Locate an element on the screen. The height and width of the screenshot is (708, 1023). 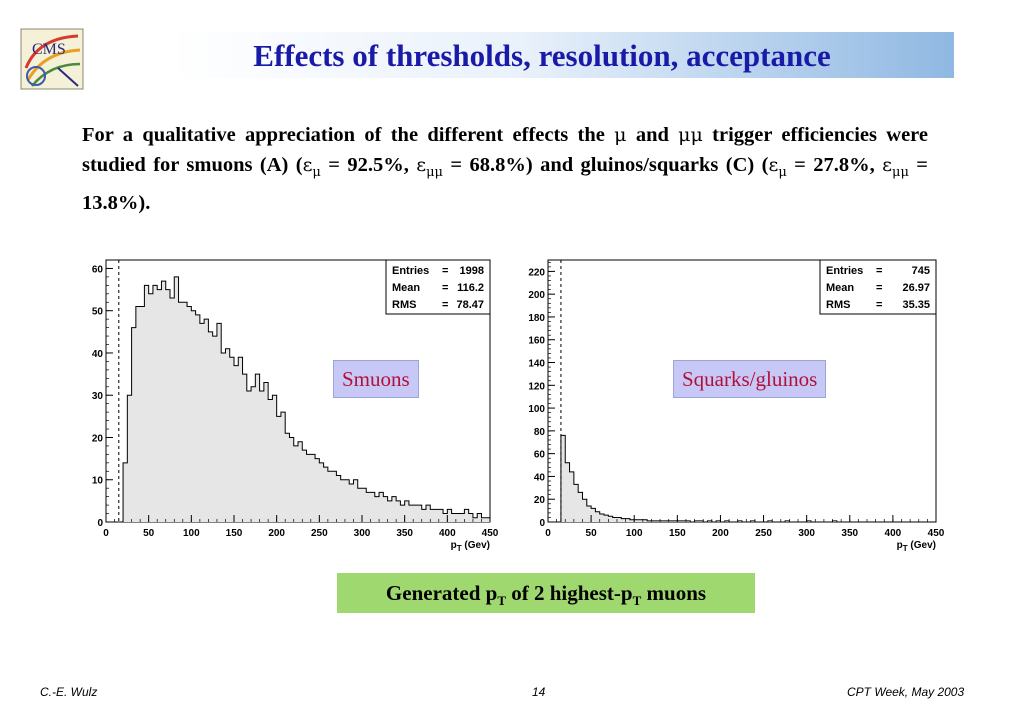
caption-text-1: Generated p is located at coordinates (441, 593).